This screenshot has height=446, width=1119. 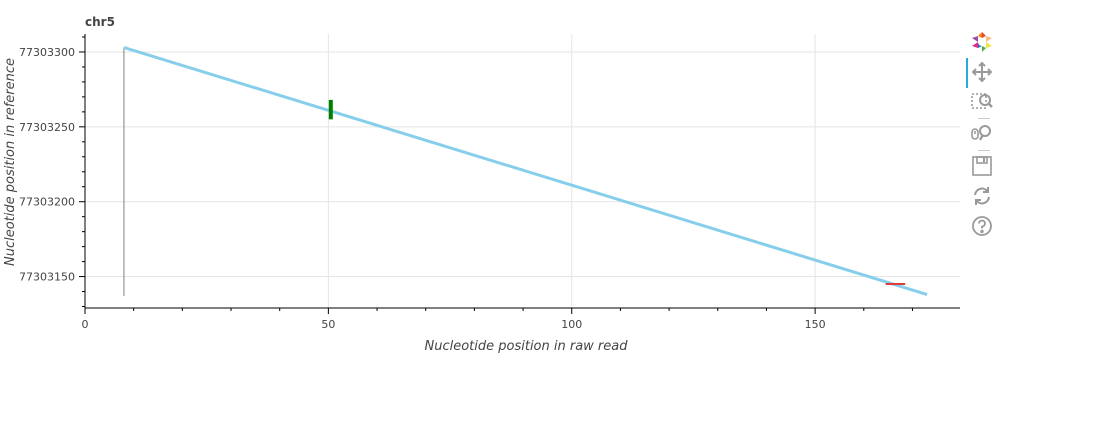 I want to click on y-tick-label: 77303250, so click(x=47, y=127).